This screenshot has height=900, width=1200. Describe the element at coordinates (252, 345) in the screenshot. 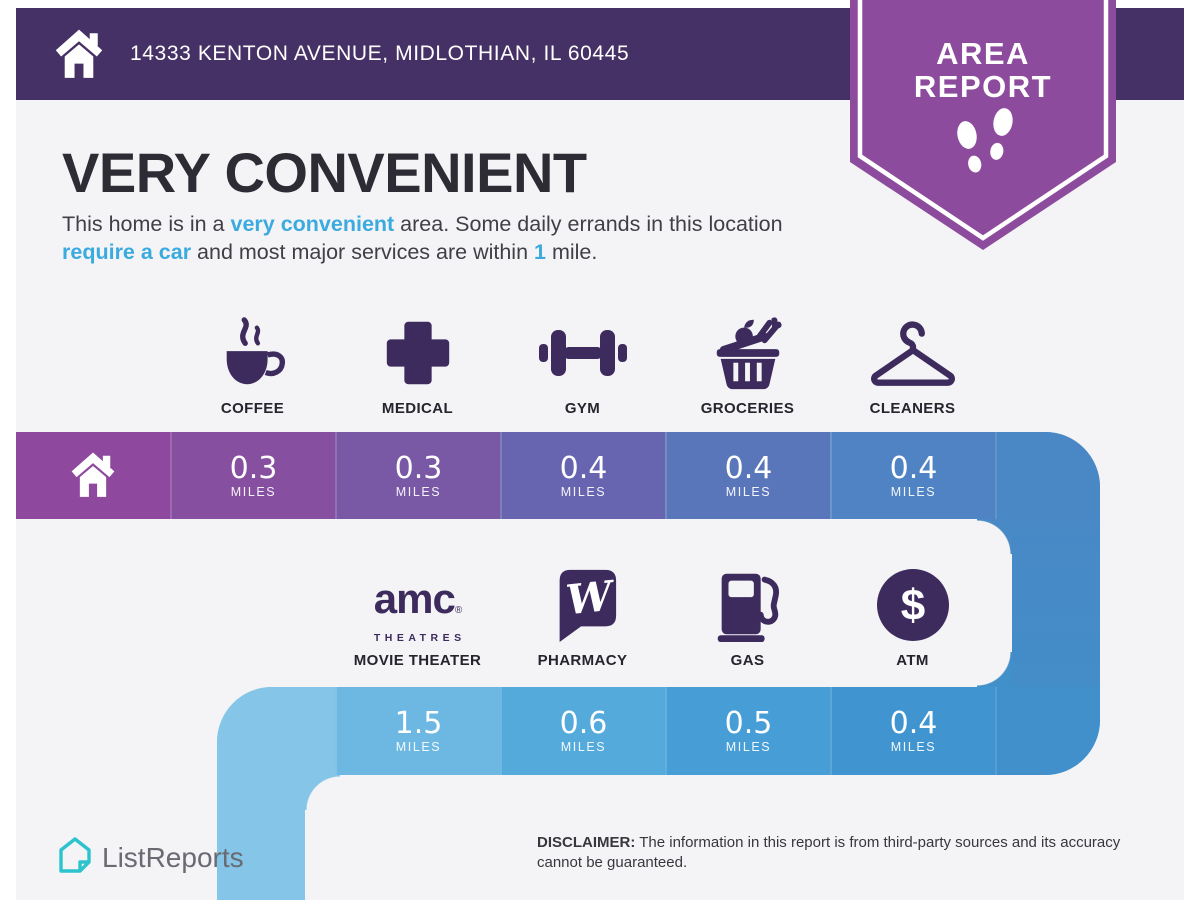

I see `coffee-icon` at that location.